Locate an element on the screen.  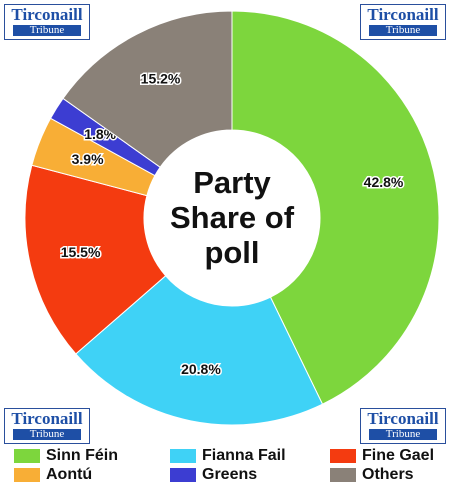
legend-label: Others is located at coordinates (388, 474).